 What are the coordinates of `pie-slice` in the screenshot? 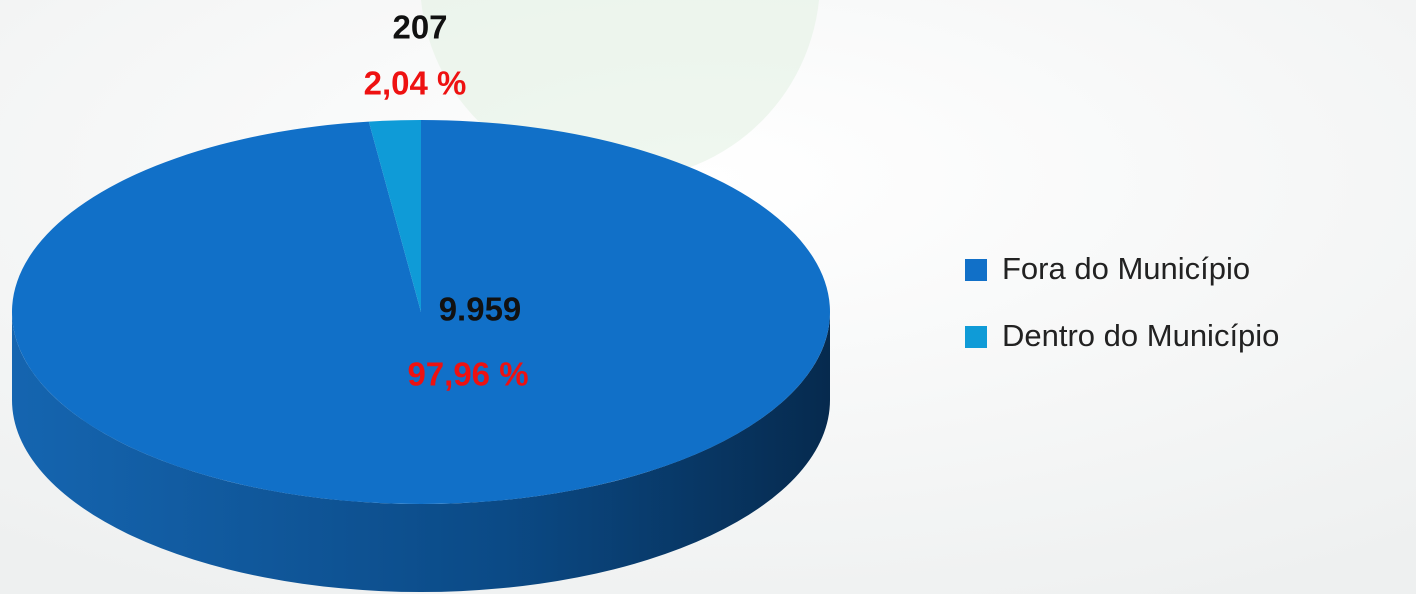 It's located at (394, 216).